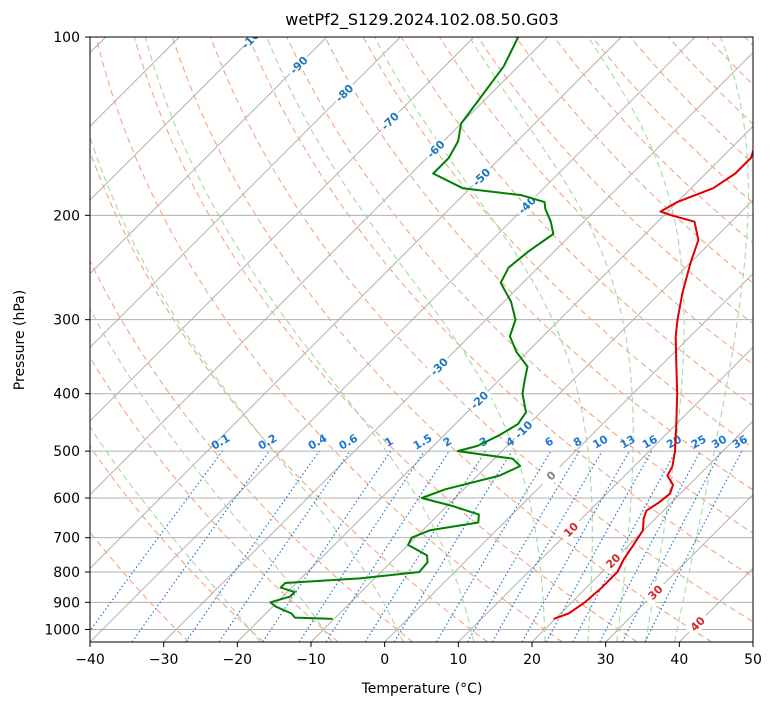 The image size is (775, 708). What do you see at coordinates (753, 660) in the screenshot?
I see `x-tick-label: 50` at bounding box center [753, 660].